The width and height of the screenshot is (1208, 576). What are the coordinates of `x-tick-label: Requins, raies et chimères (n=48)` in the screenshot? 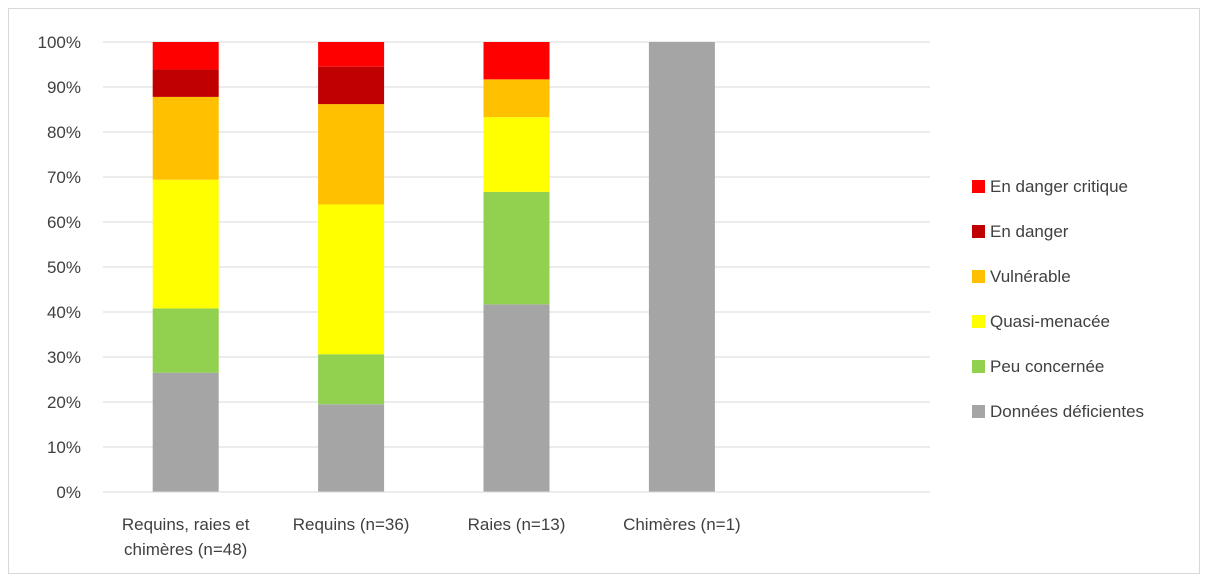 It's located at (186, 537).